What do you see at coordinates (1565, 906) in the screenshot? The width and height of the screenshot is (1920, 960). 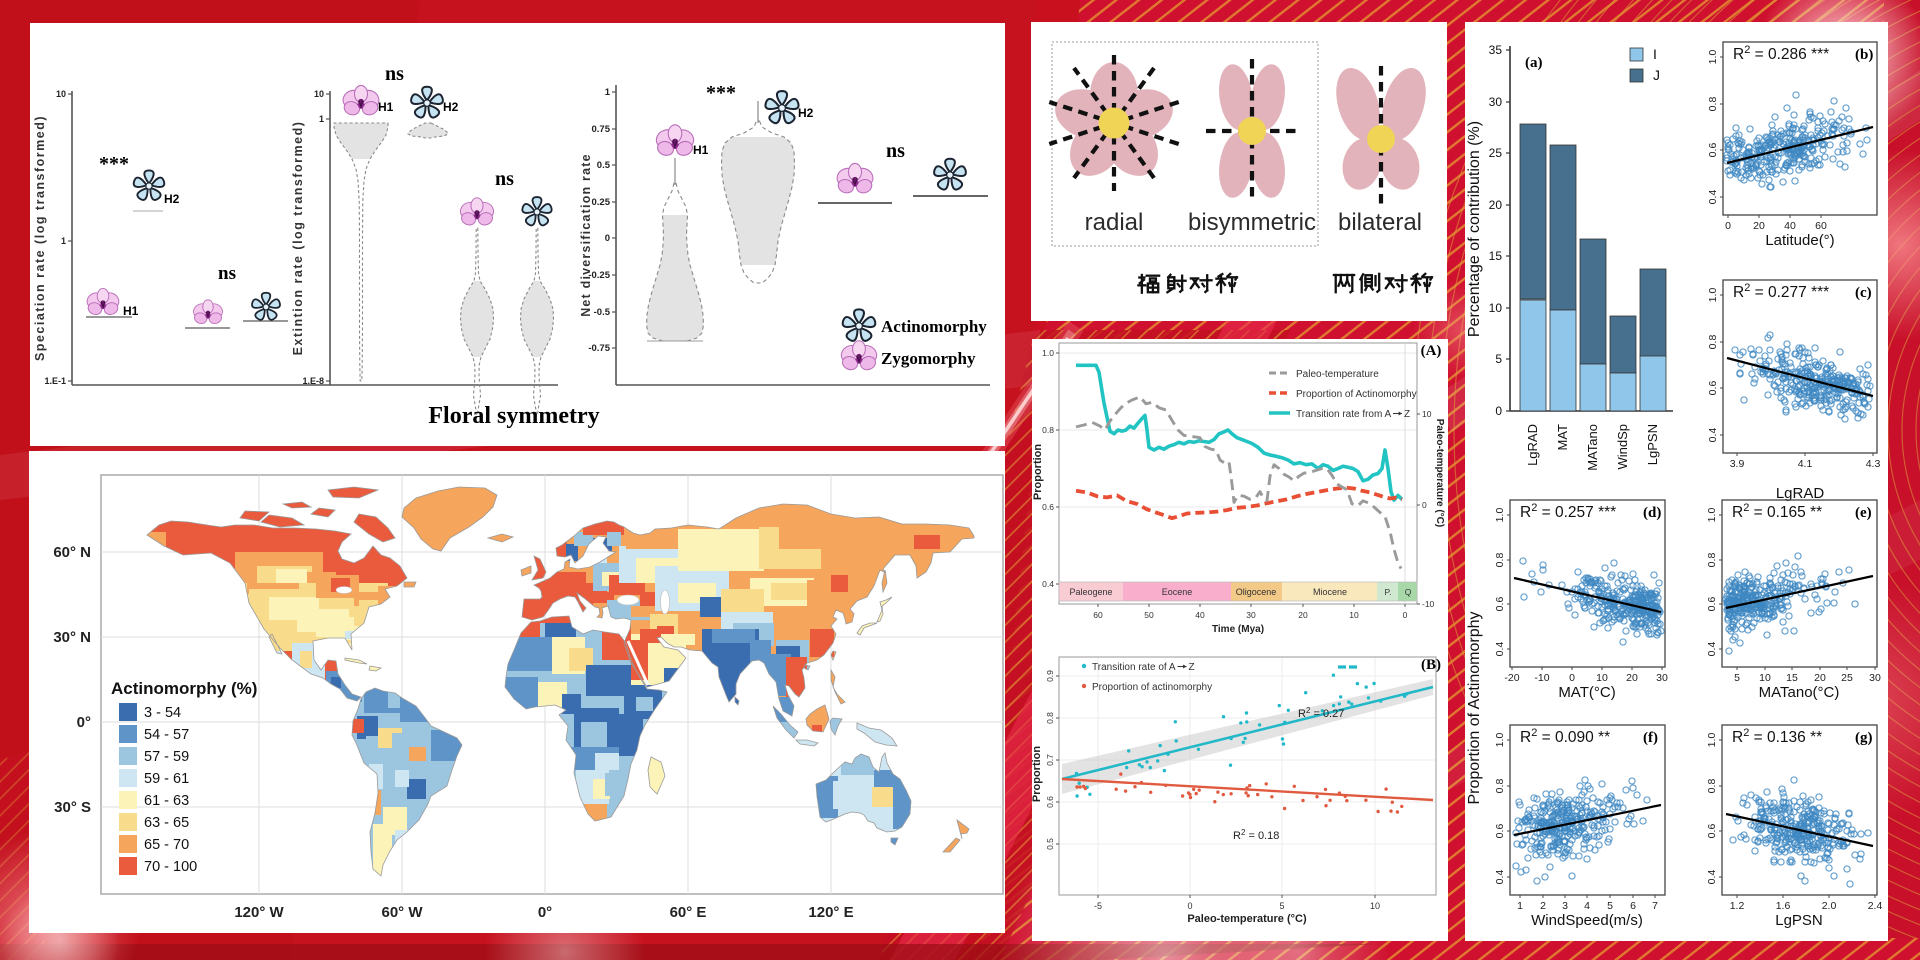 I see `svg-text: 3` at bounding box center [1565, 906].